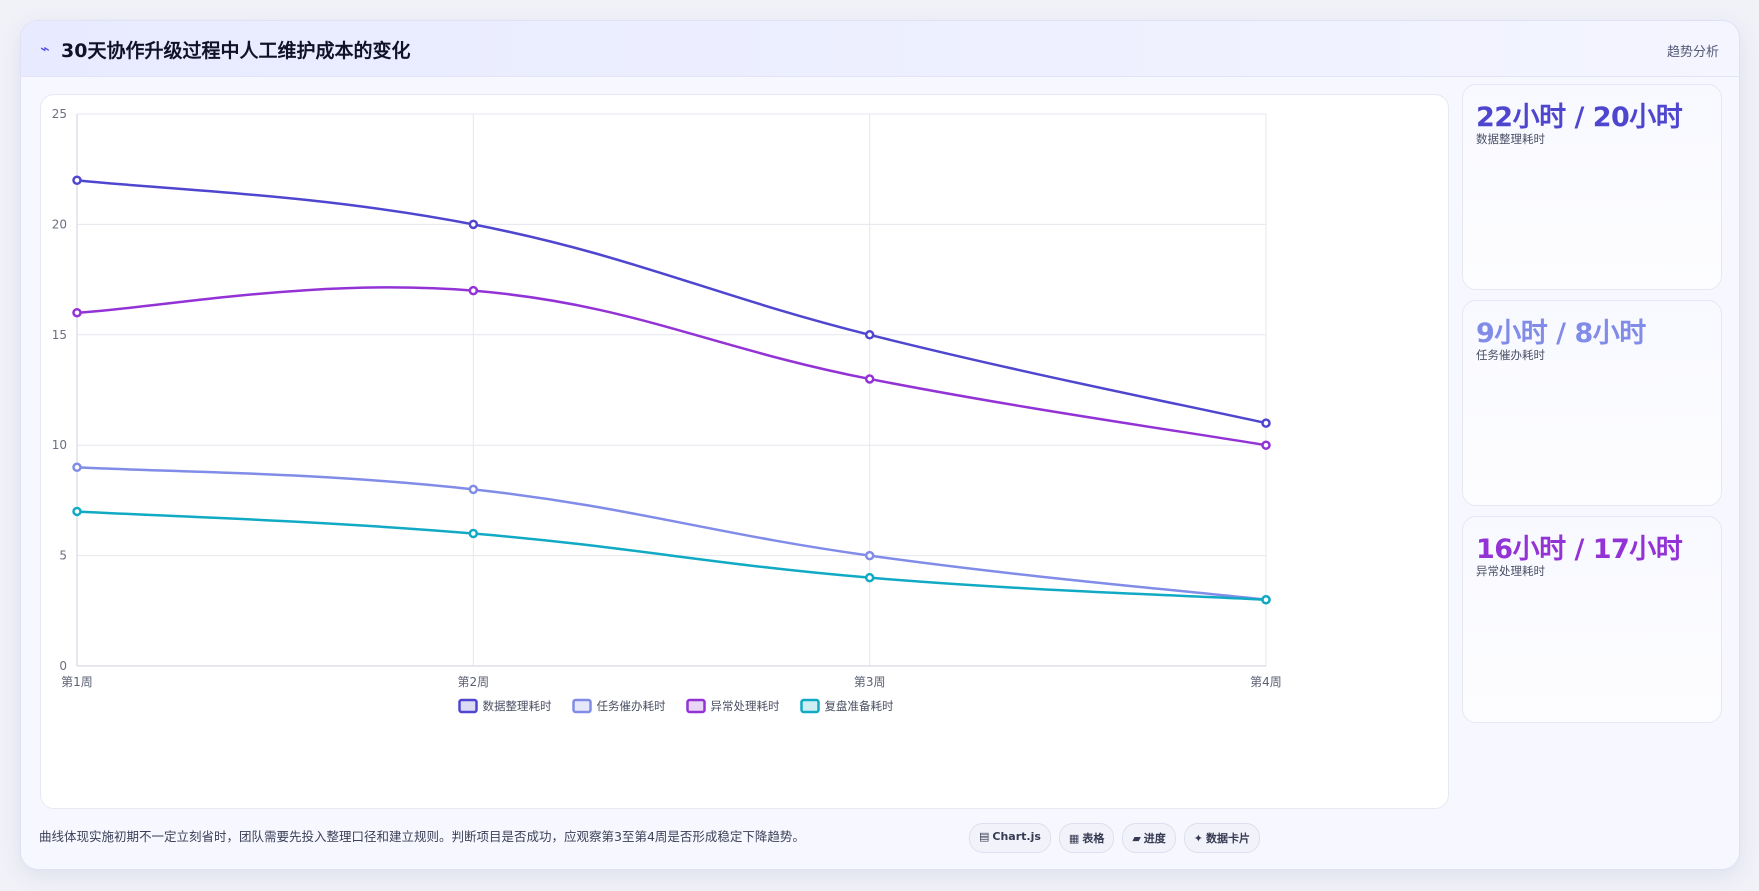 Image resolution: width=1759 pixels, height=891 pixels. What do you see at coordinates (745, 706) in the screenshot?
I see `legend-label: 异常处理耗时` at bounding box center [745, 706].